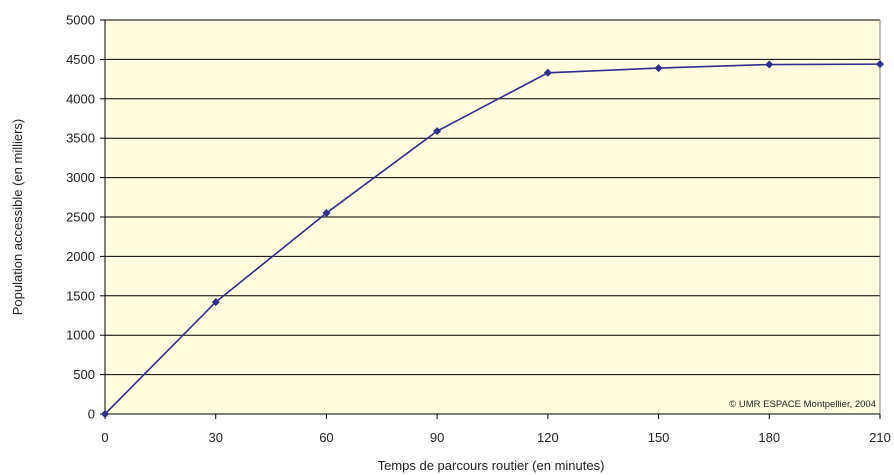 The height and width of the screenshot is (475, 894). I want to click on y-tick-label: 1500, so click(80, 295).